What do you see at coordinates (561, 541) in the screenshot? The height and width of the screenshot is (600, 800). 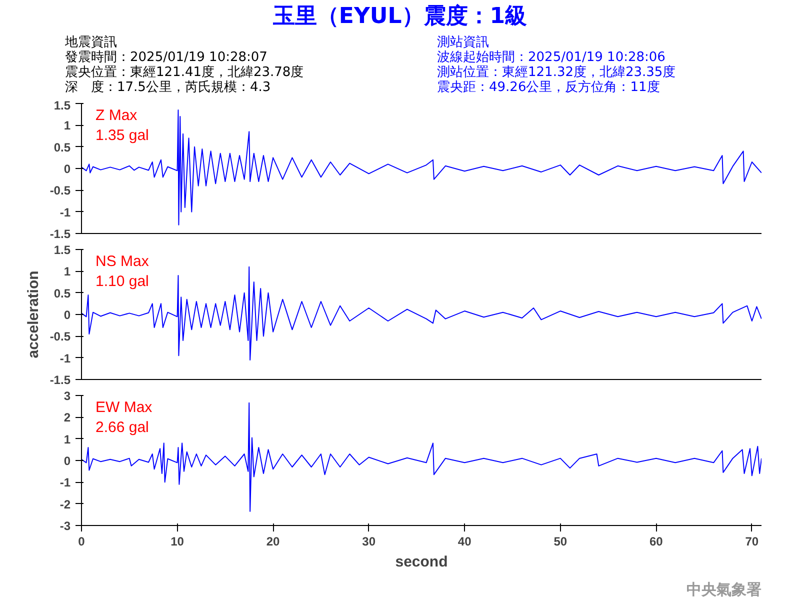 I see `x-tick-label: 50` at bounding box center [561, 541].